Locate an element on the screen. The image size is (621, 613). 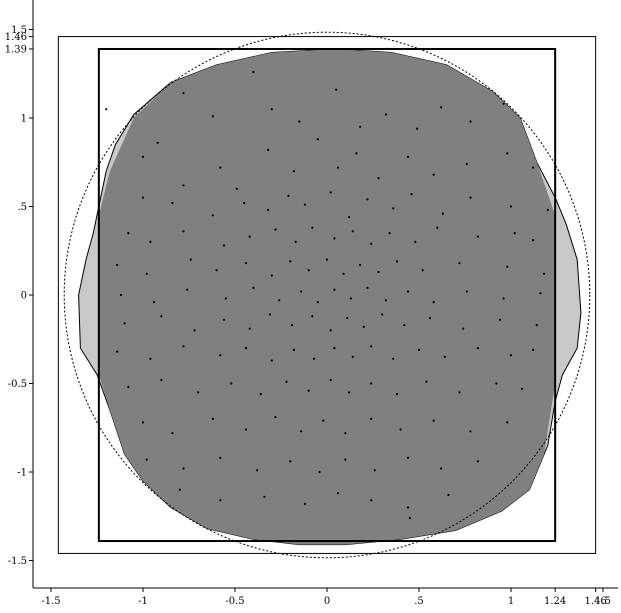
y-tick-label: -1.5 is located at coordinates (17, 561).